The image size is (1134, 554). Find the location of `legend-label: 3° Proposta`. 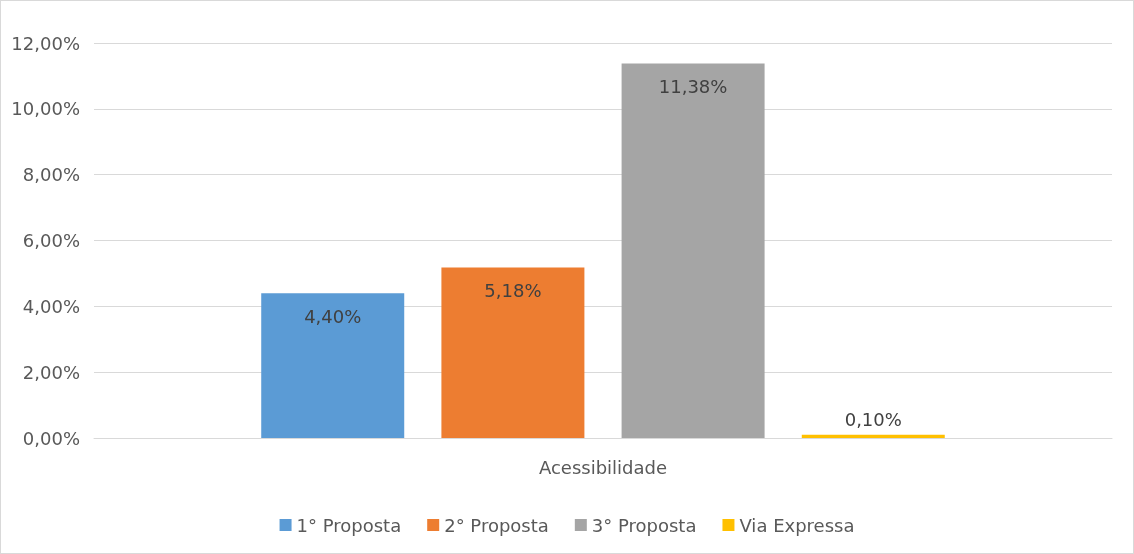

legend-label: 3° Proposta is located at coordinates (644, 525).